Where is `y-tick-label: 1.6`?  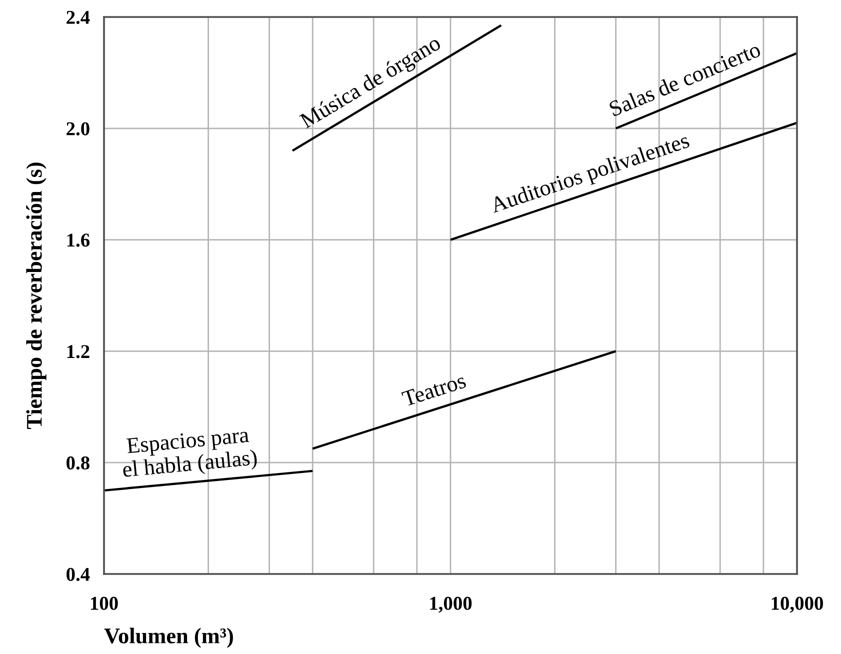 y-tick-label: 1.6 is located at coordinates (78, 240).